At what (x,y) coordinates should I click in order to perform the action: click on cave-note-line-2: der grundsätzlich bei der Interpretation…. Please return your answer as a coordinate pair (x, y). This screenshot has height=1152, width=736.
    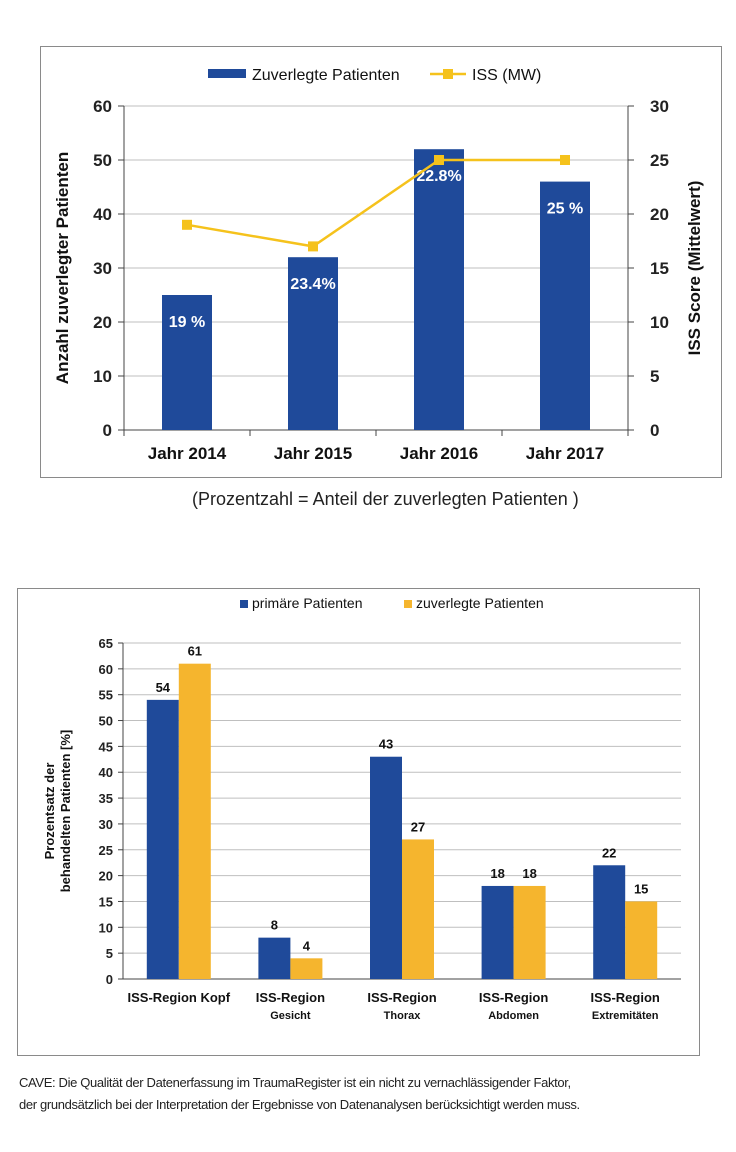
    Looking at the image, I should click on (299, 1104).